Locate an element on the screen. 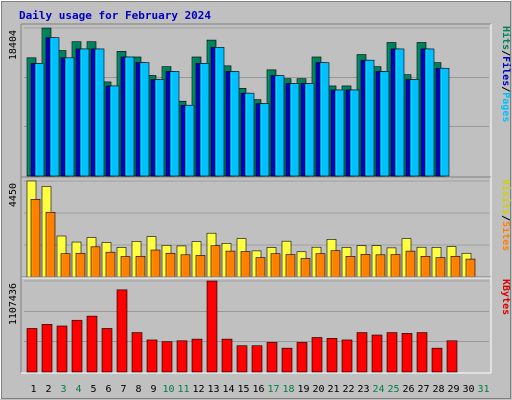 This screenshot has width=512, height=400. legend-item: KBytes is located at coordinates (505, 297).